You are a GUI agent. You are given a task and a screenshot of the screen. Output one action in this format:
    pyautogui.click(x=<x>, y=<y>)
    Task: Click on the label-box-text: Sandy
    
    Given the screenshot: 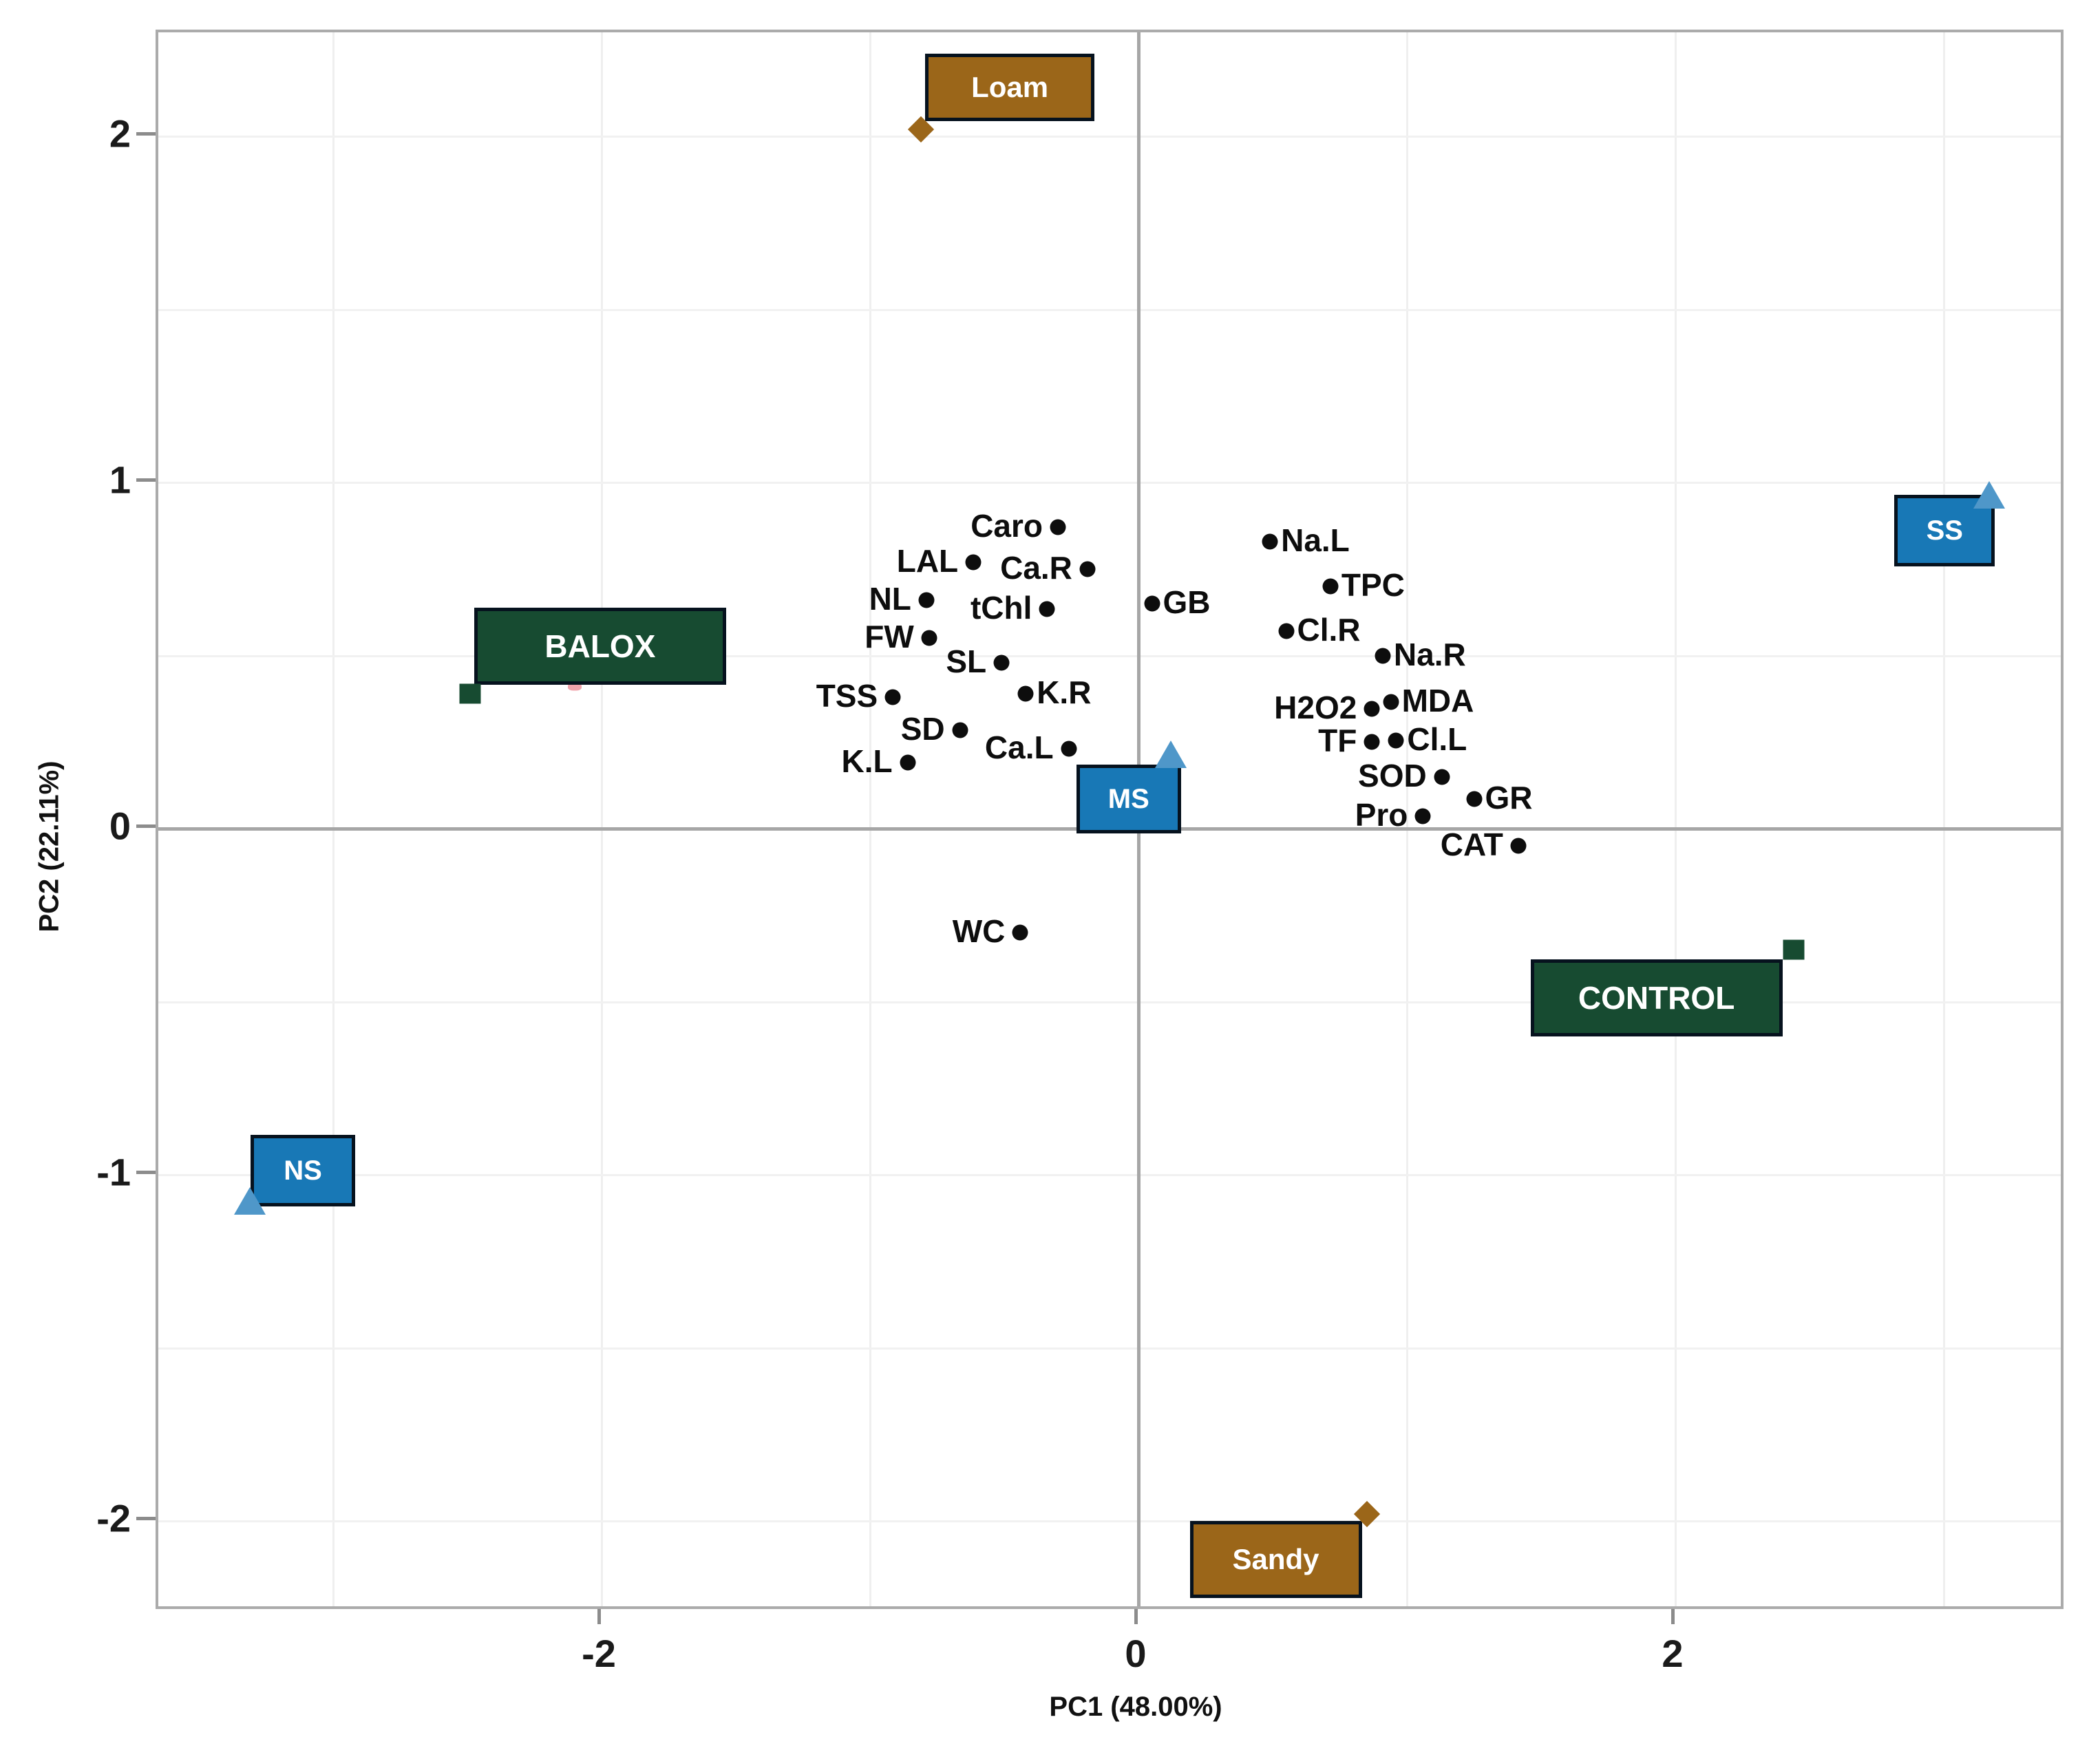 What is the action you would take?
    pyautogui.click(x=1275, y=1558)
    